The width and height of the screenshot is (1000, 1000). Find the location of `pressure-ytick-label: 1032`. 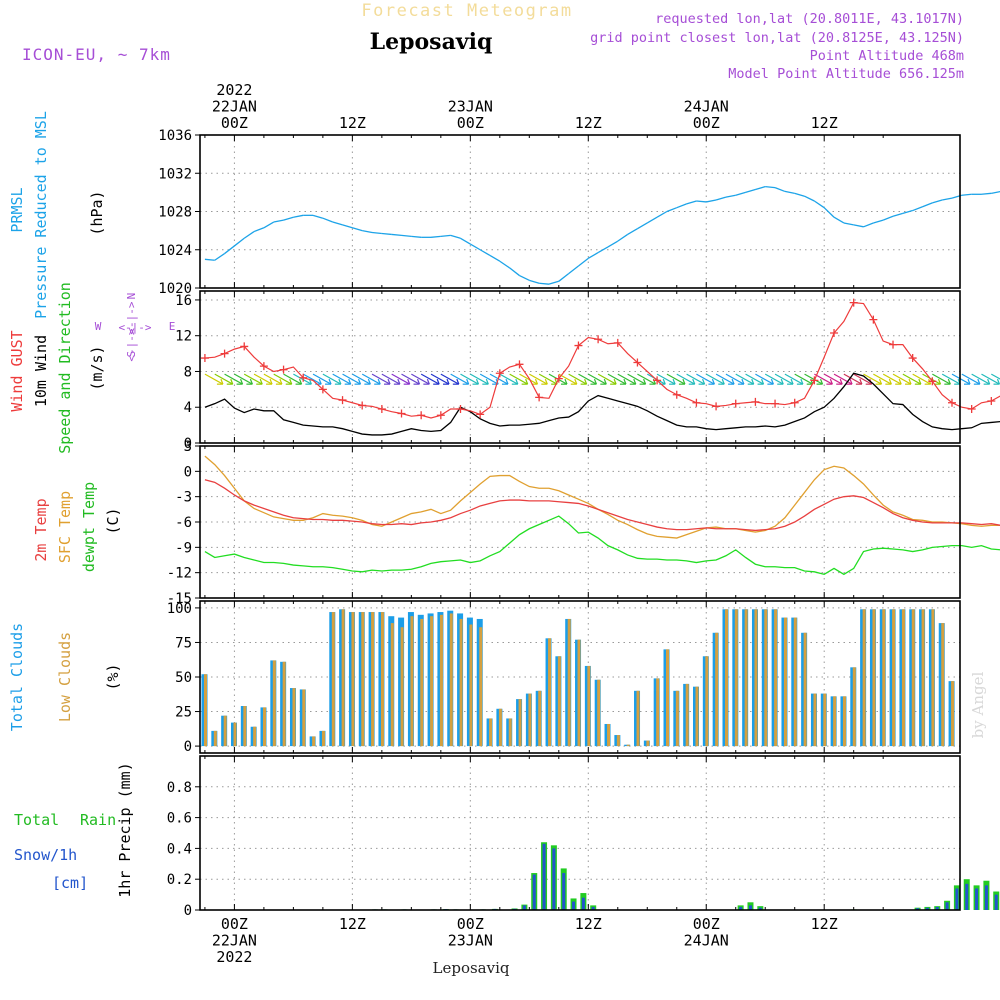

pressure-ytick-label: 1032 is located at coordinates (175, 174).